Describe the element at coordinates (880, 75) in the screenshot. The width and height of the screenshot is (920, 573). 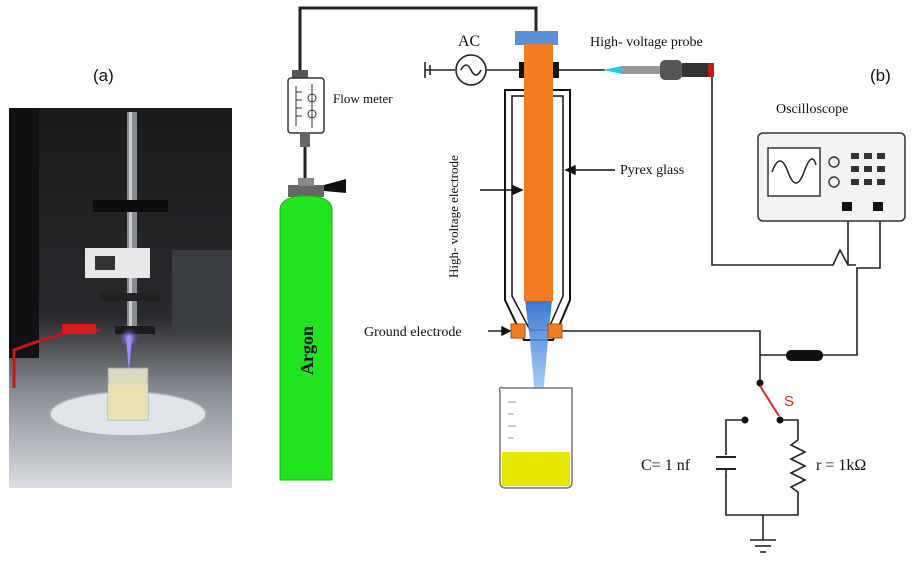
I see `panel-label-b: (b)` at that location.